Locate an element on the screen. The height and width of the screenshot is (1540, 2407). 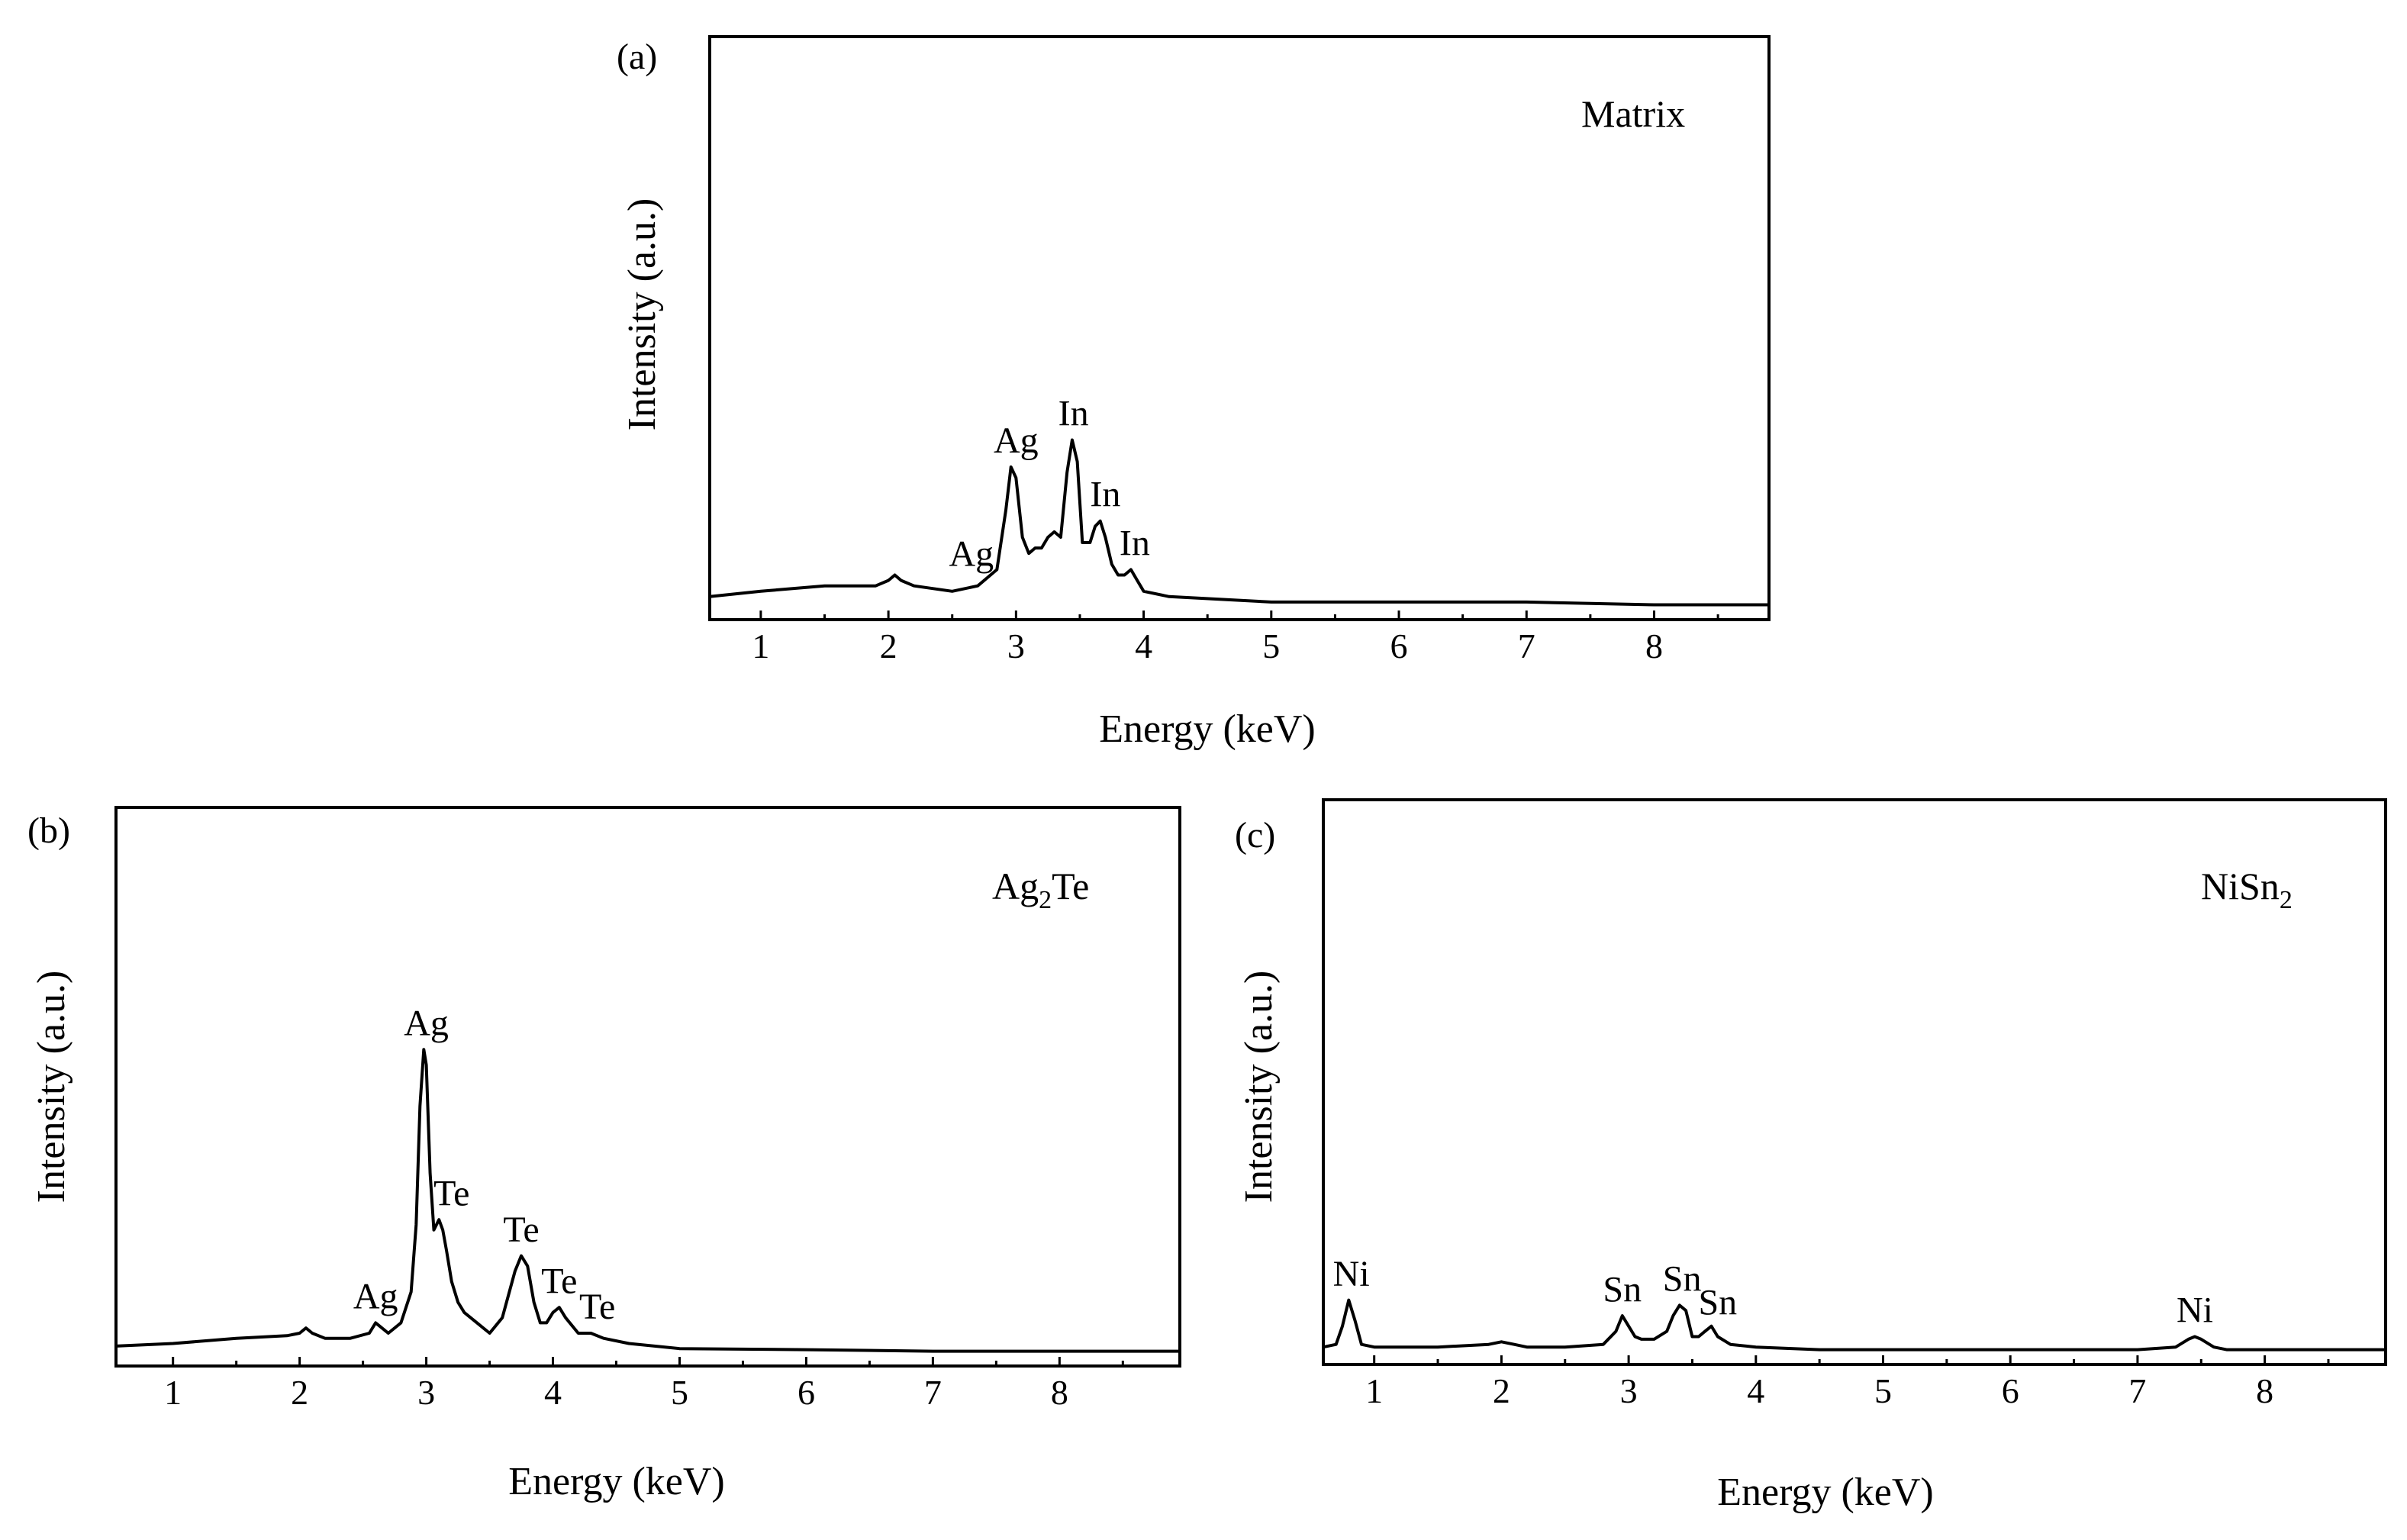
panel-a-x-tick-label: 7 is located at coordinates (1526, 646).